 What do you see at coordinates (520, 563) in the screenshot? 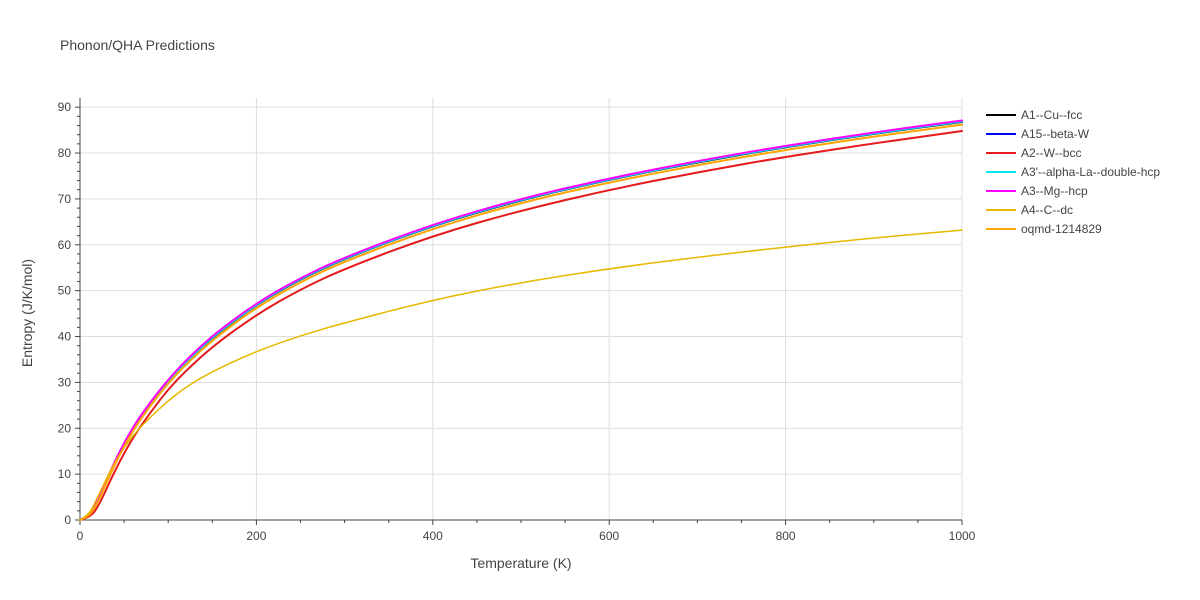
I see `x-axis-label: Temperature (K)` at bounding box center [520, 563].